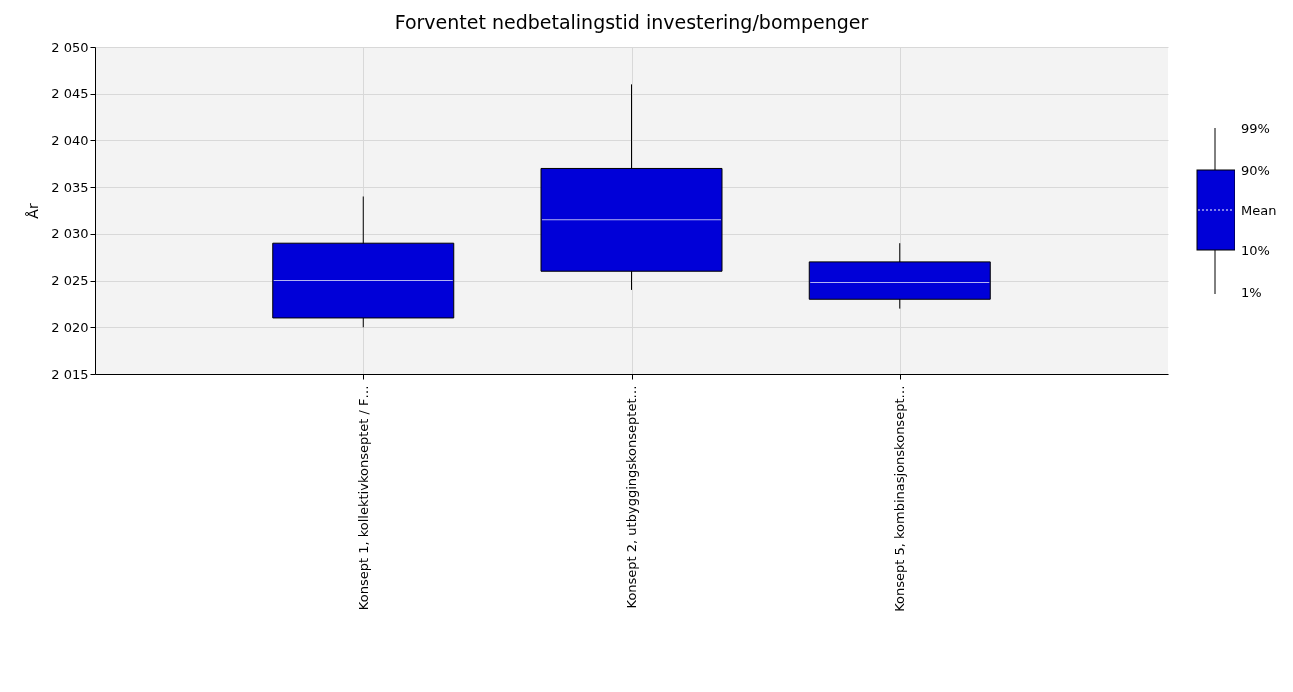  Describe the element at coordinates (70, 281) in the screenshot. I see `y-tick-label: 2 025` at that location.